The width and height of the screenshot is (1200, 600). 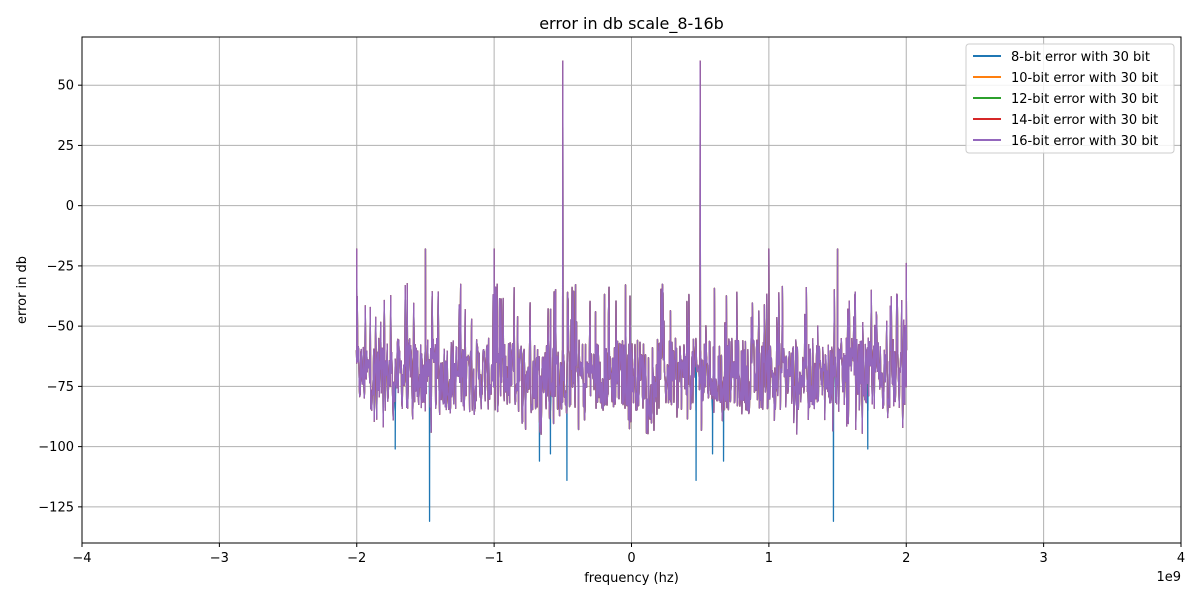 I want to click on y-tick-label: −75, so click(x=60, y=387).